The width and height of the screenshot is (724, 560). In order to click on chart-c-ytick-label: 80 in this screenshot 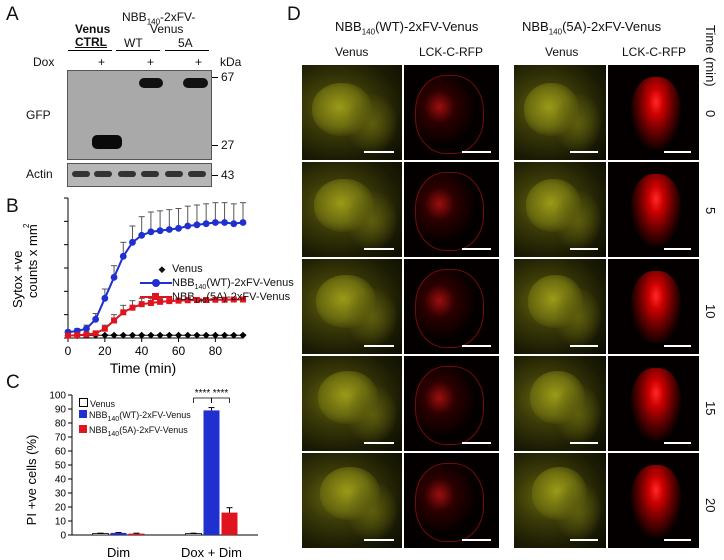, I will do `click(61, 424)`.